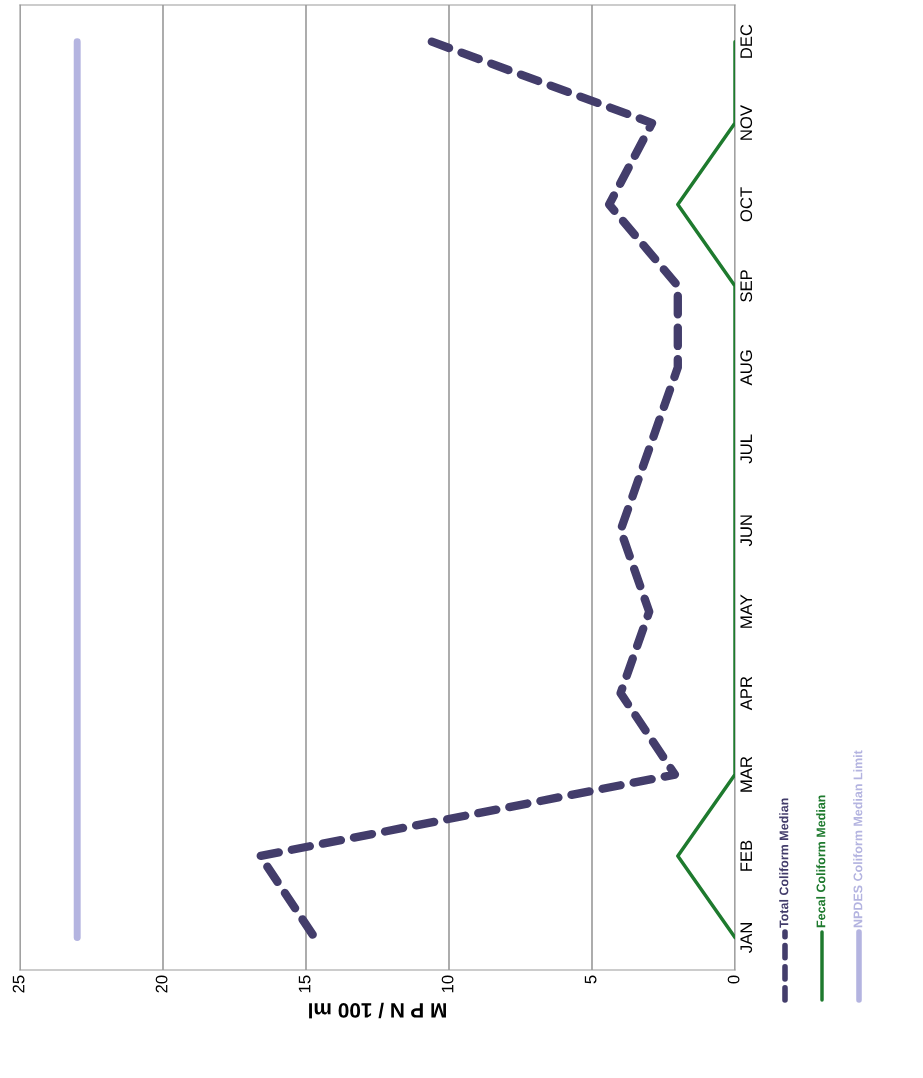 Image resolution: width=923 pixels, height=1078 pixels. Describe the element at coordinates (746, 531) in the screenshot. I see `y-tick-label: JUN` at that location.